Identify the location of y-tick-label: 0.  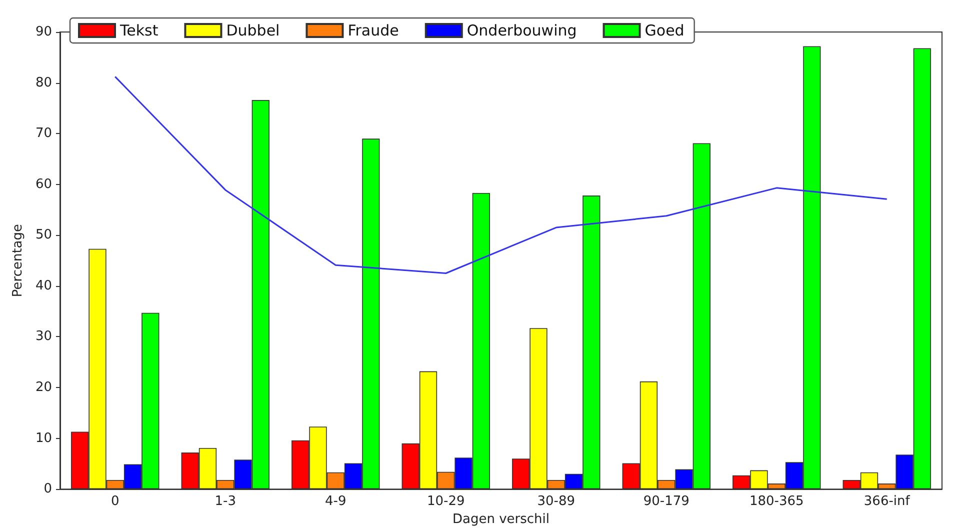
(48, 489).